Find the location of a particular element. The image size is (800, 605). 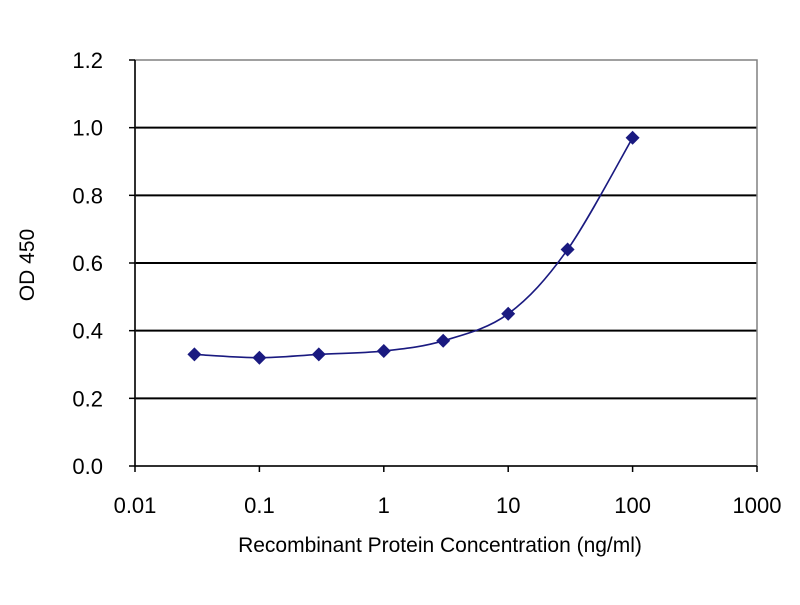

y-tick-label-1: 0.2 is located at coordinates (87, 398).